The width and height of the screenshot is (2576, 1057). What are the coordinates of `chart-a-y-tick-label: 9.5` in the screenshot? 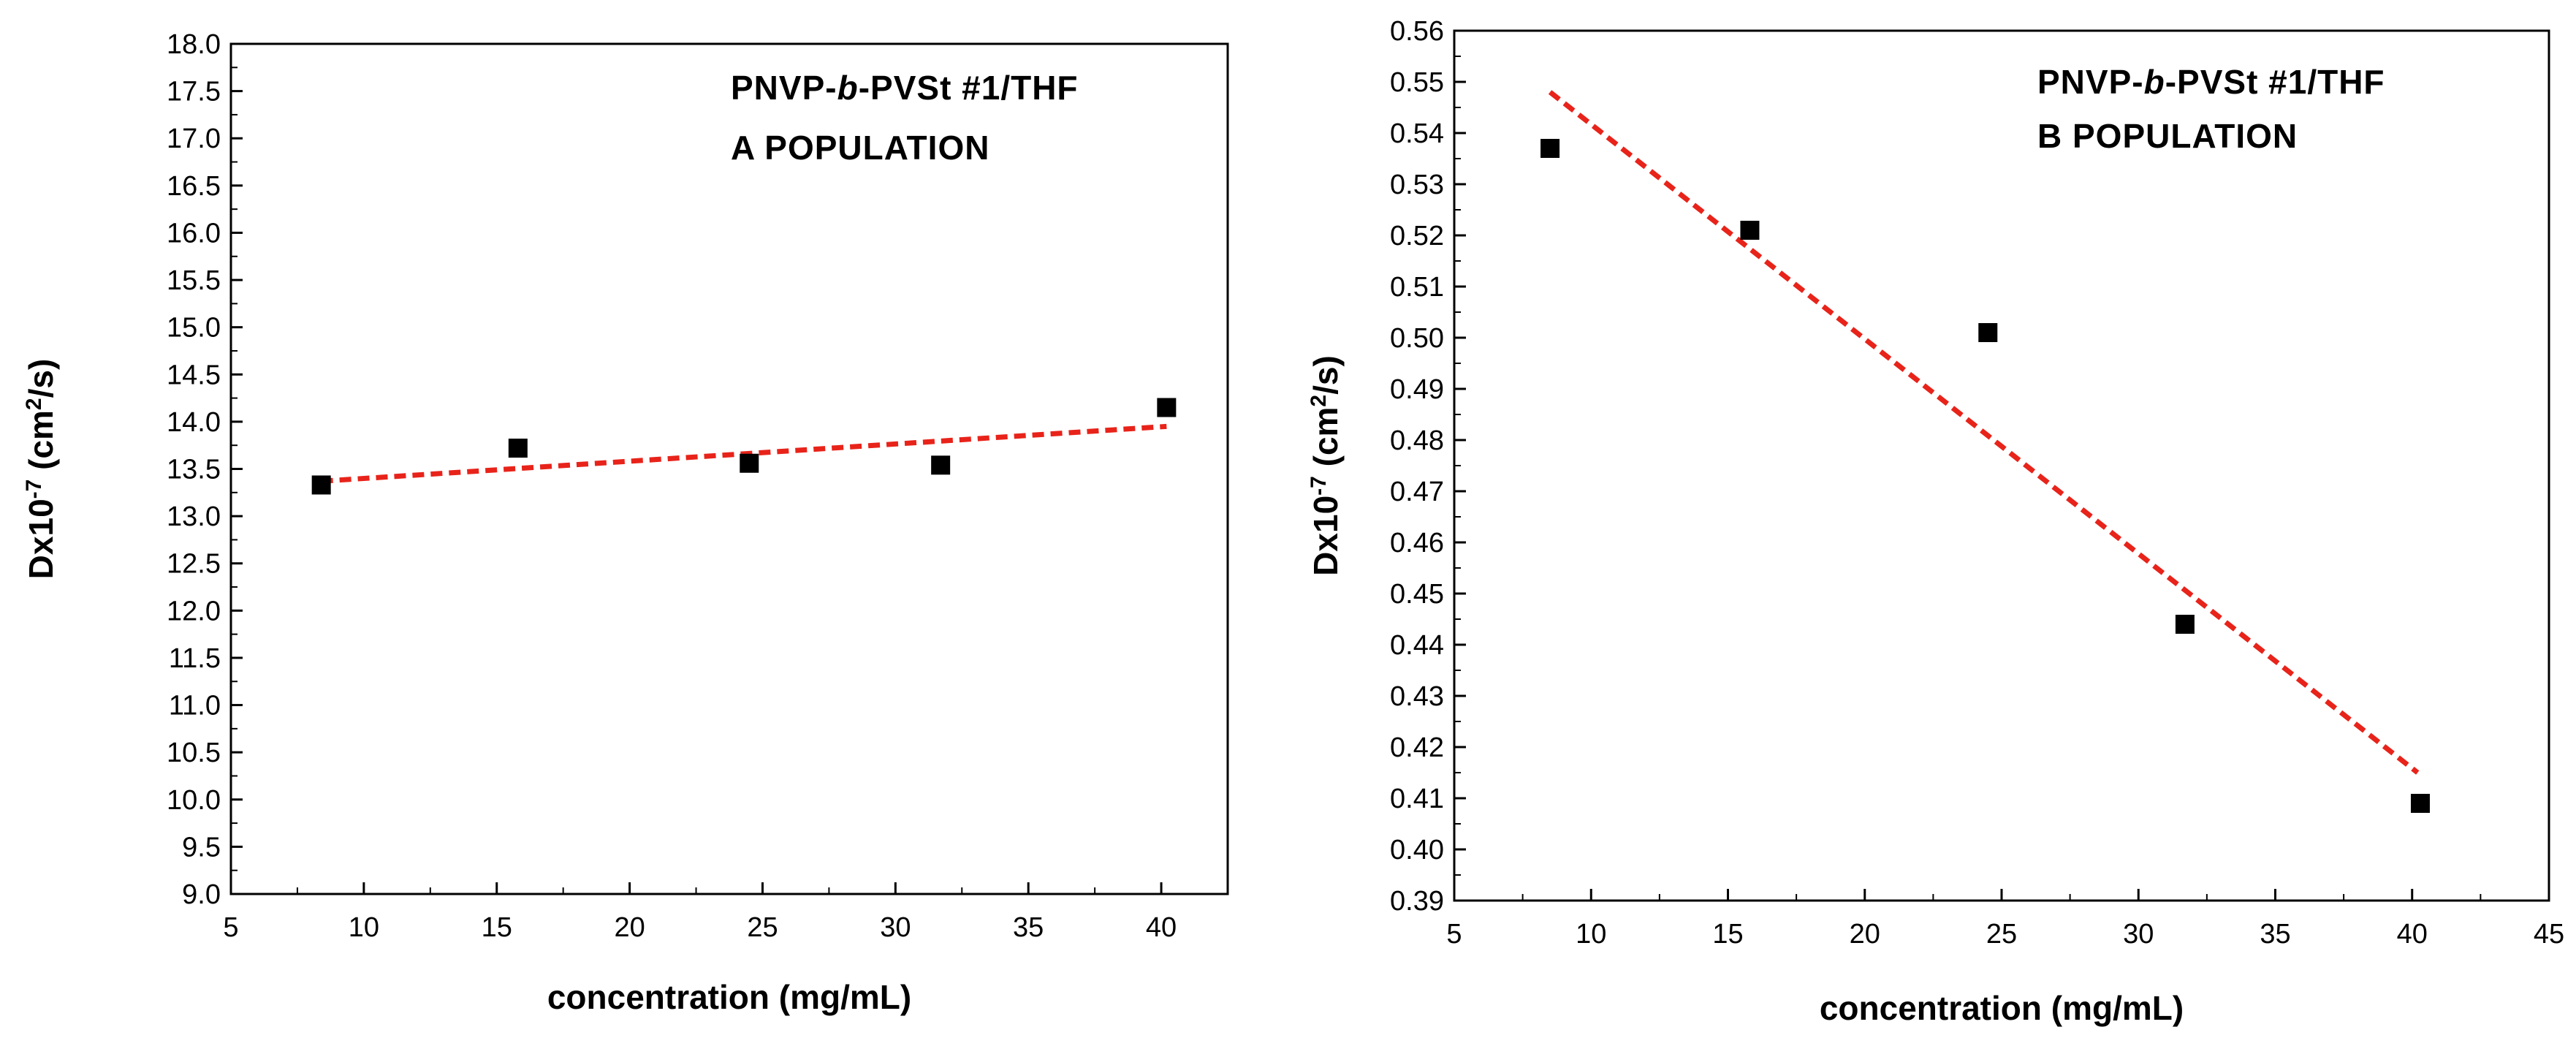 It's located at (202, 847).